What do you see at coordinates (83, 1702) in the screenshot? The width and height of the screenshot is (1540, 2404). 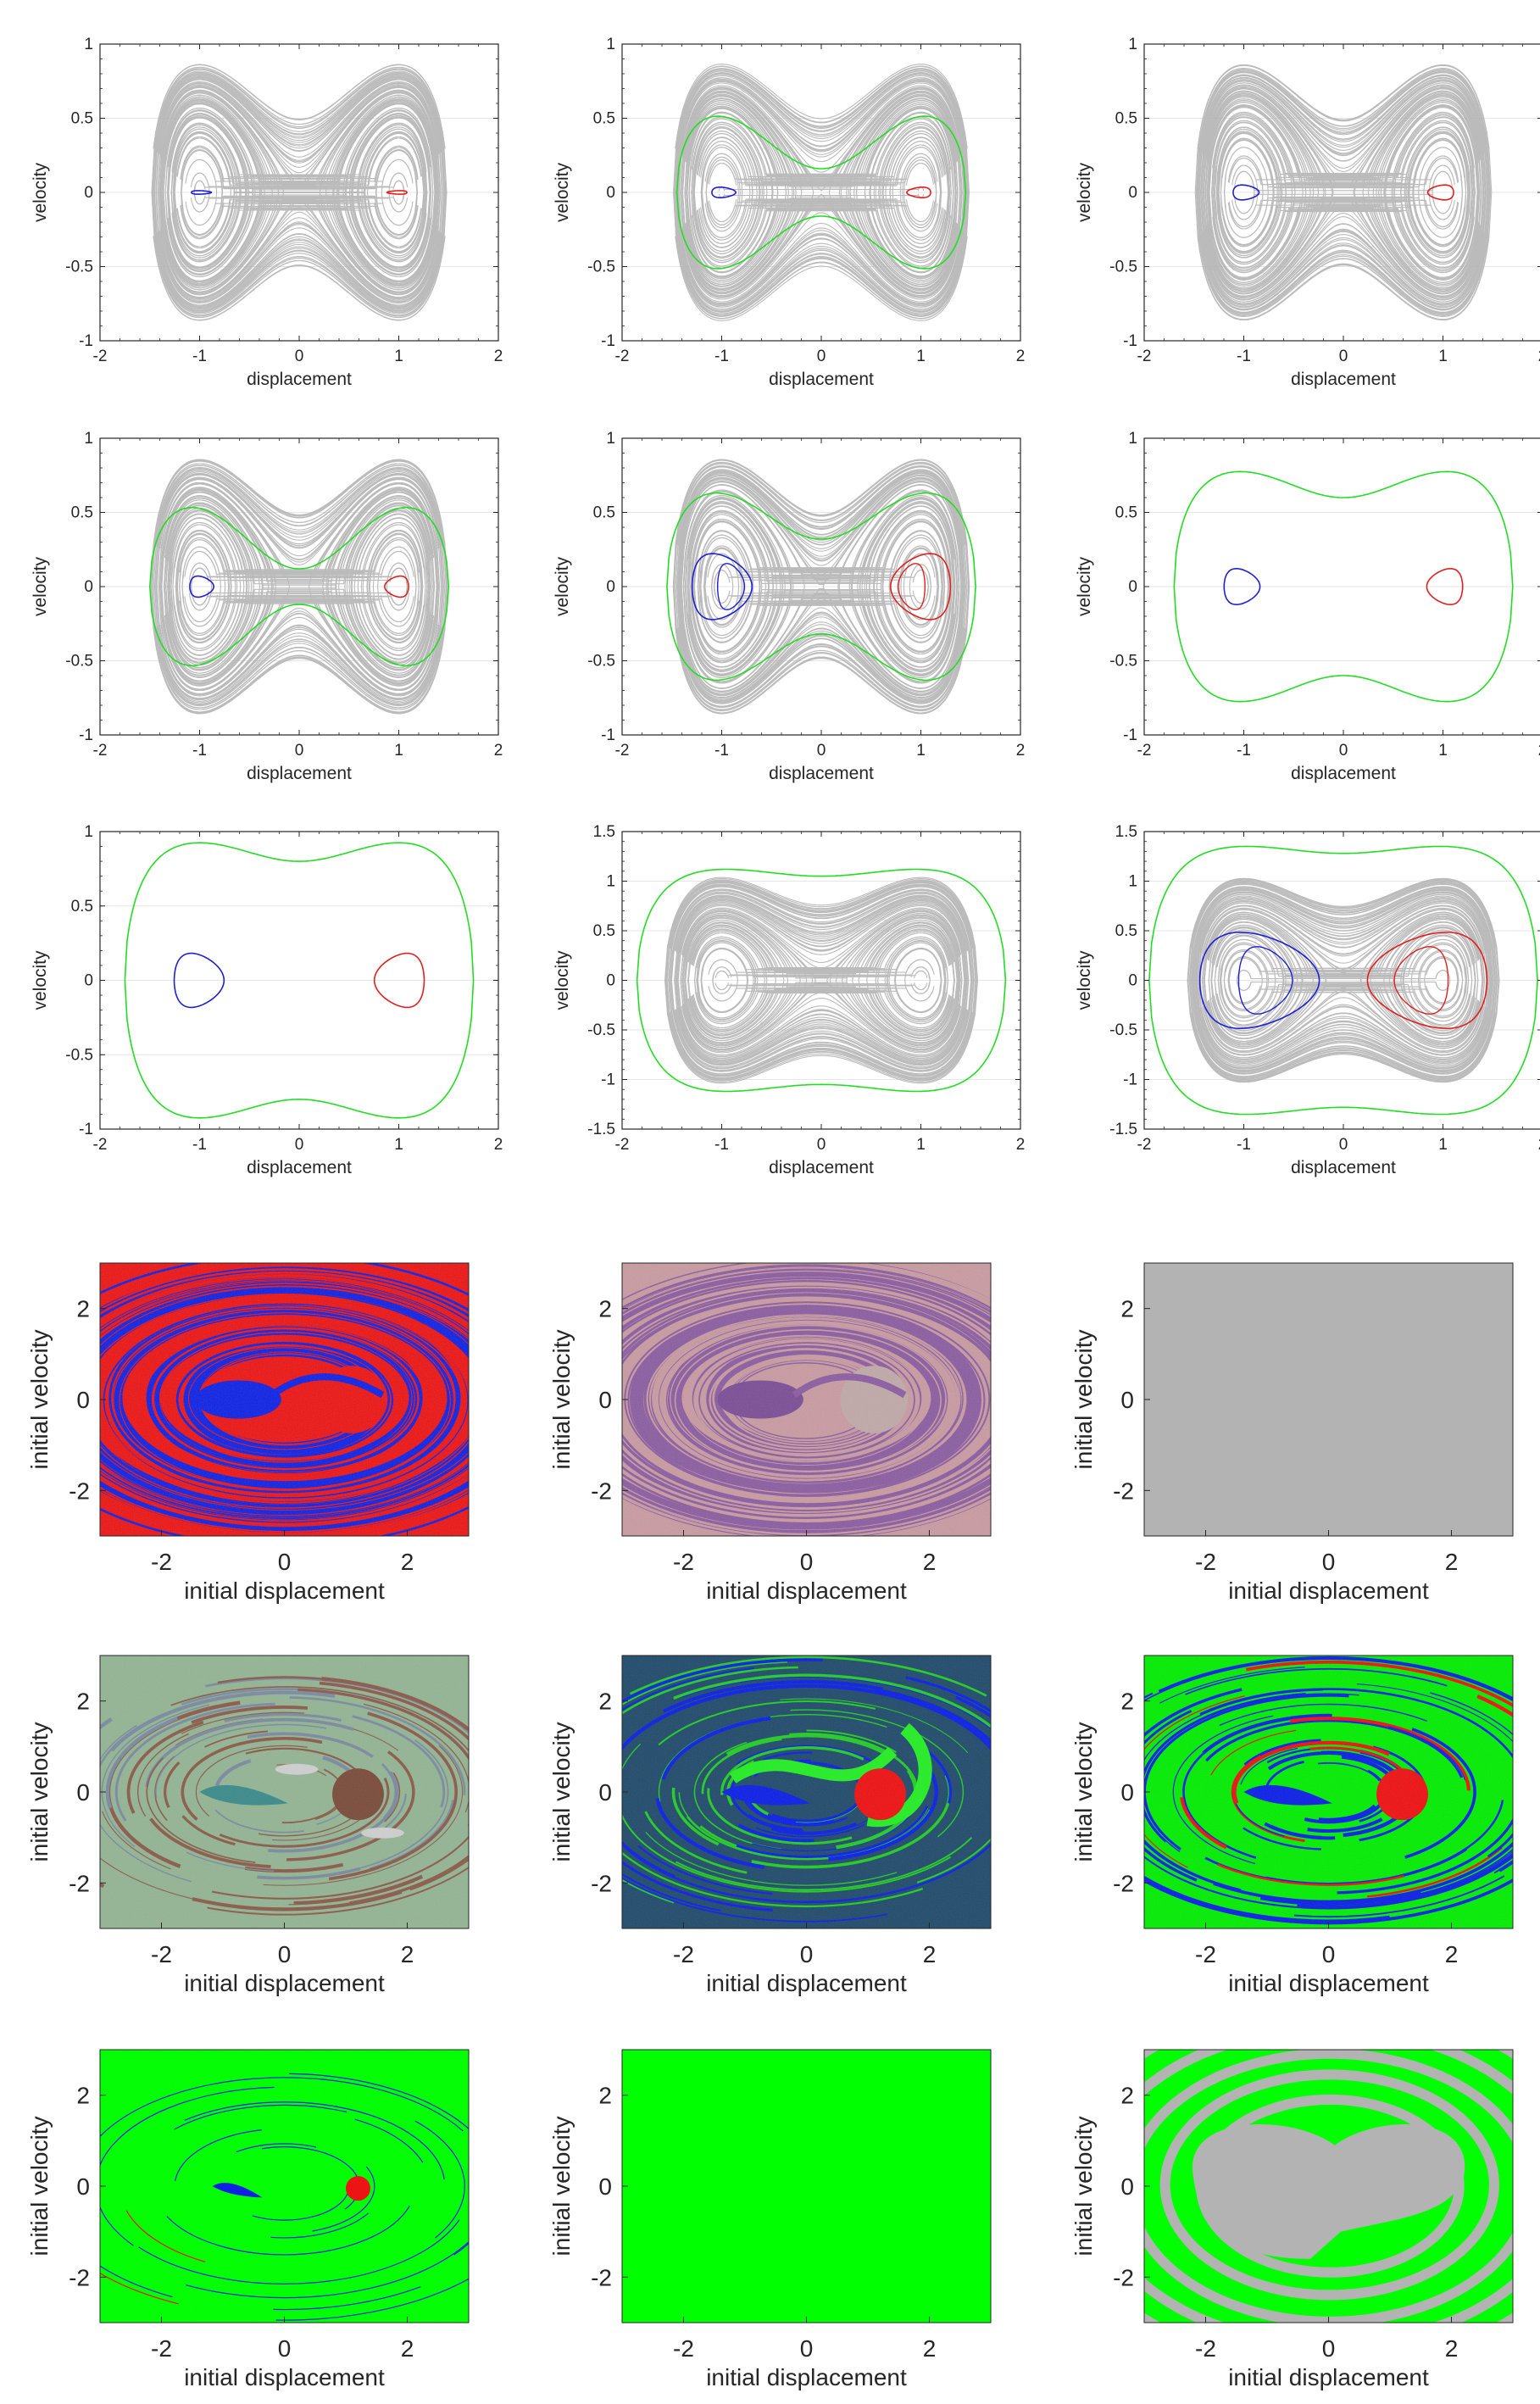 I see `y-tick-label: 2` at bounding box center [83, 1702].